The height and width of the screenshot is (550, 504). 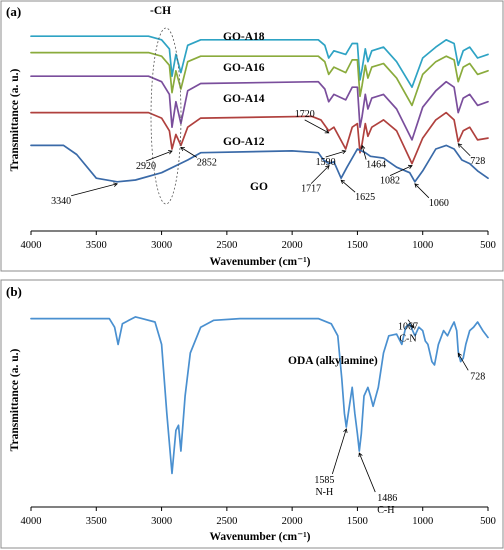 I want to click on panel-a-x-tick-label: 3500, so click(x=96, y=245).